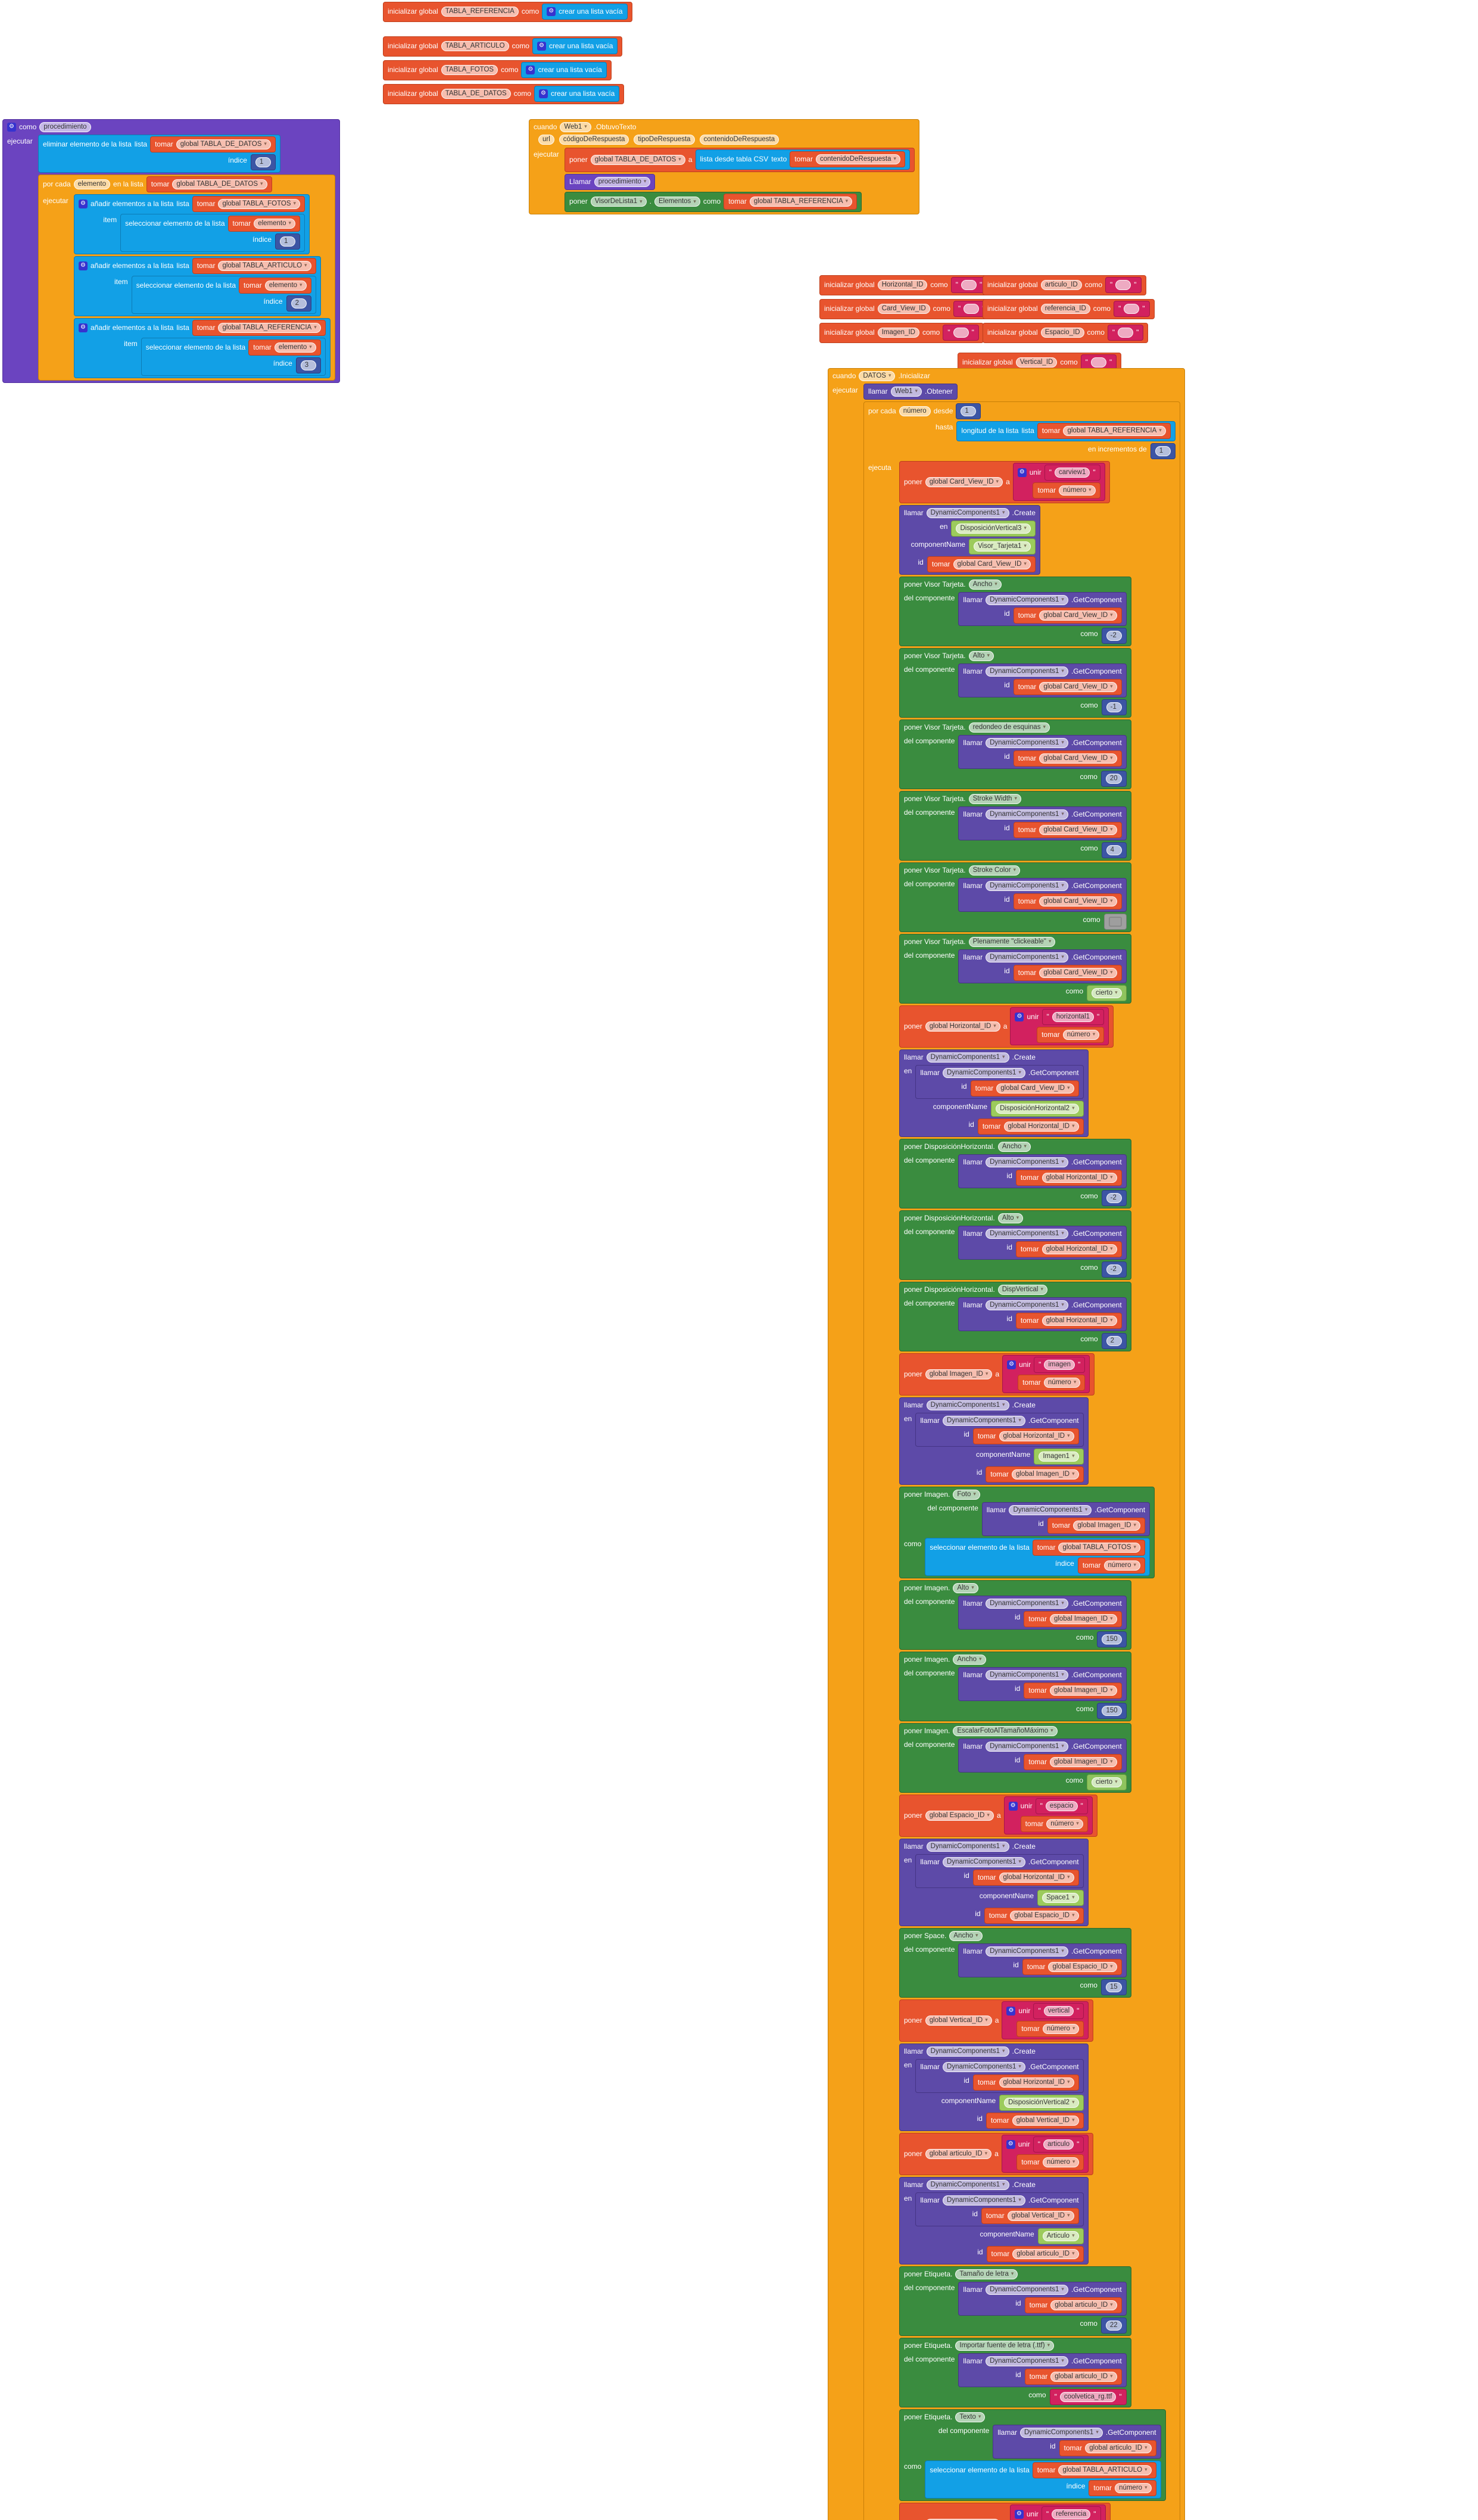 Image resolution: width=1478 pixels, height=2520 pixels. Describe the element at coordinates (994, 528) in the screenshot. I see `dropdown-field: DisposiciónVertical3` at that location.